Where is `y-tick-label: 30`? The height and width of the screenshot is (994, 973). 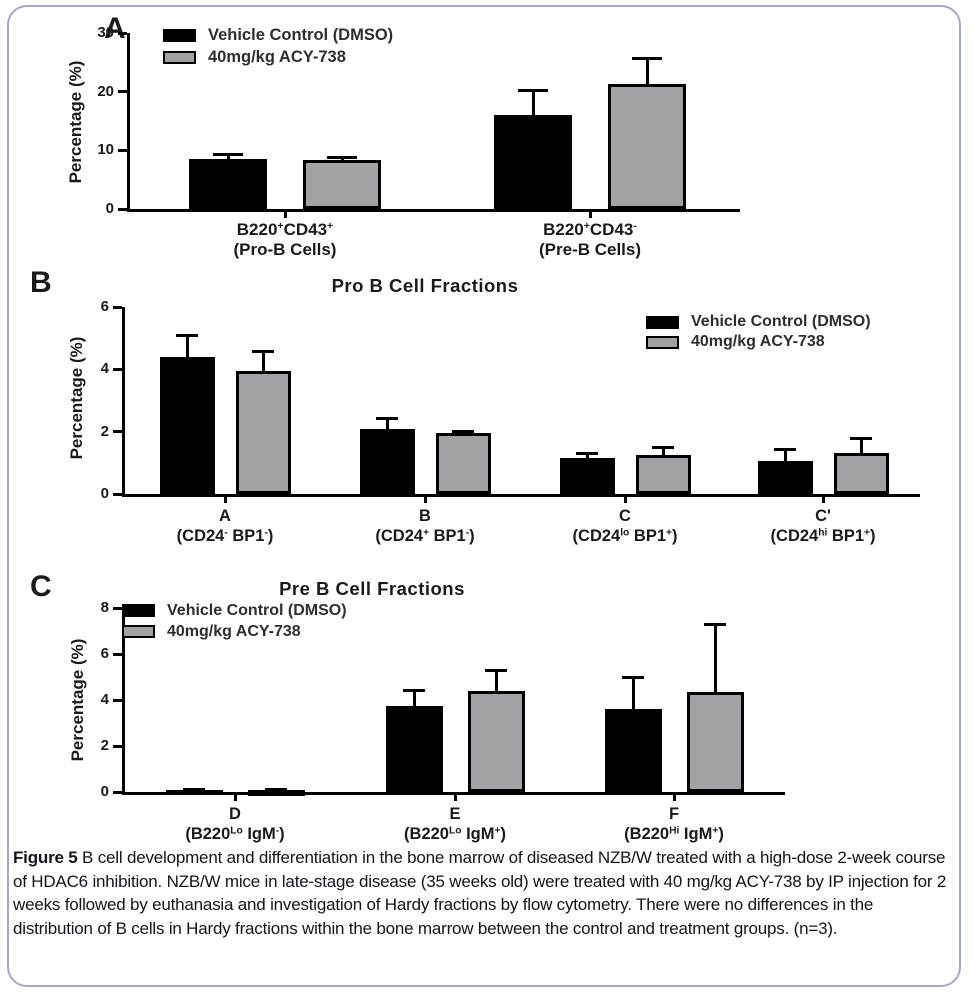
y-tick-label: 30 is located at coordinates (105, 32).